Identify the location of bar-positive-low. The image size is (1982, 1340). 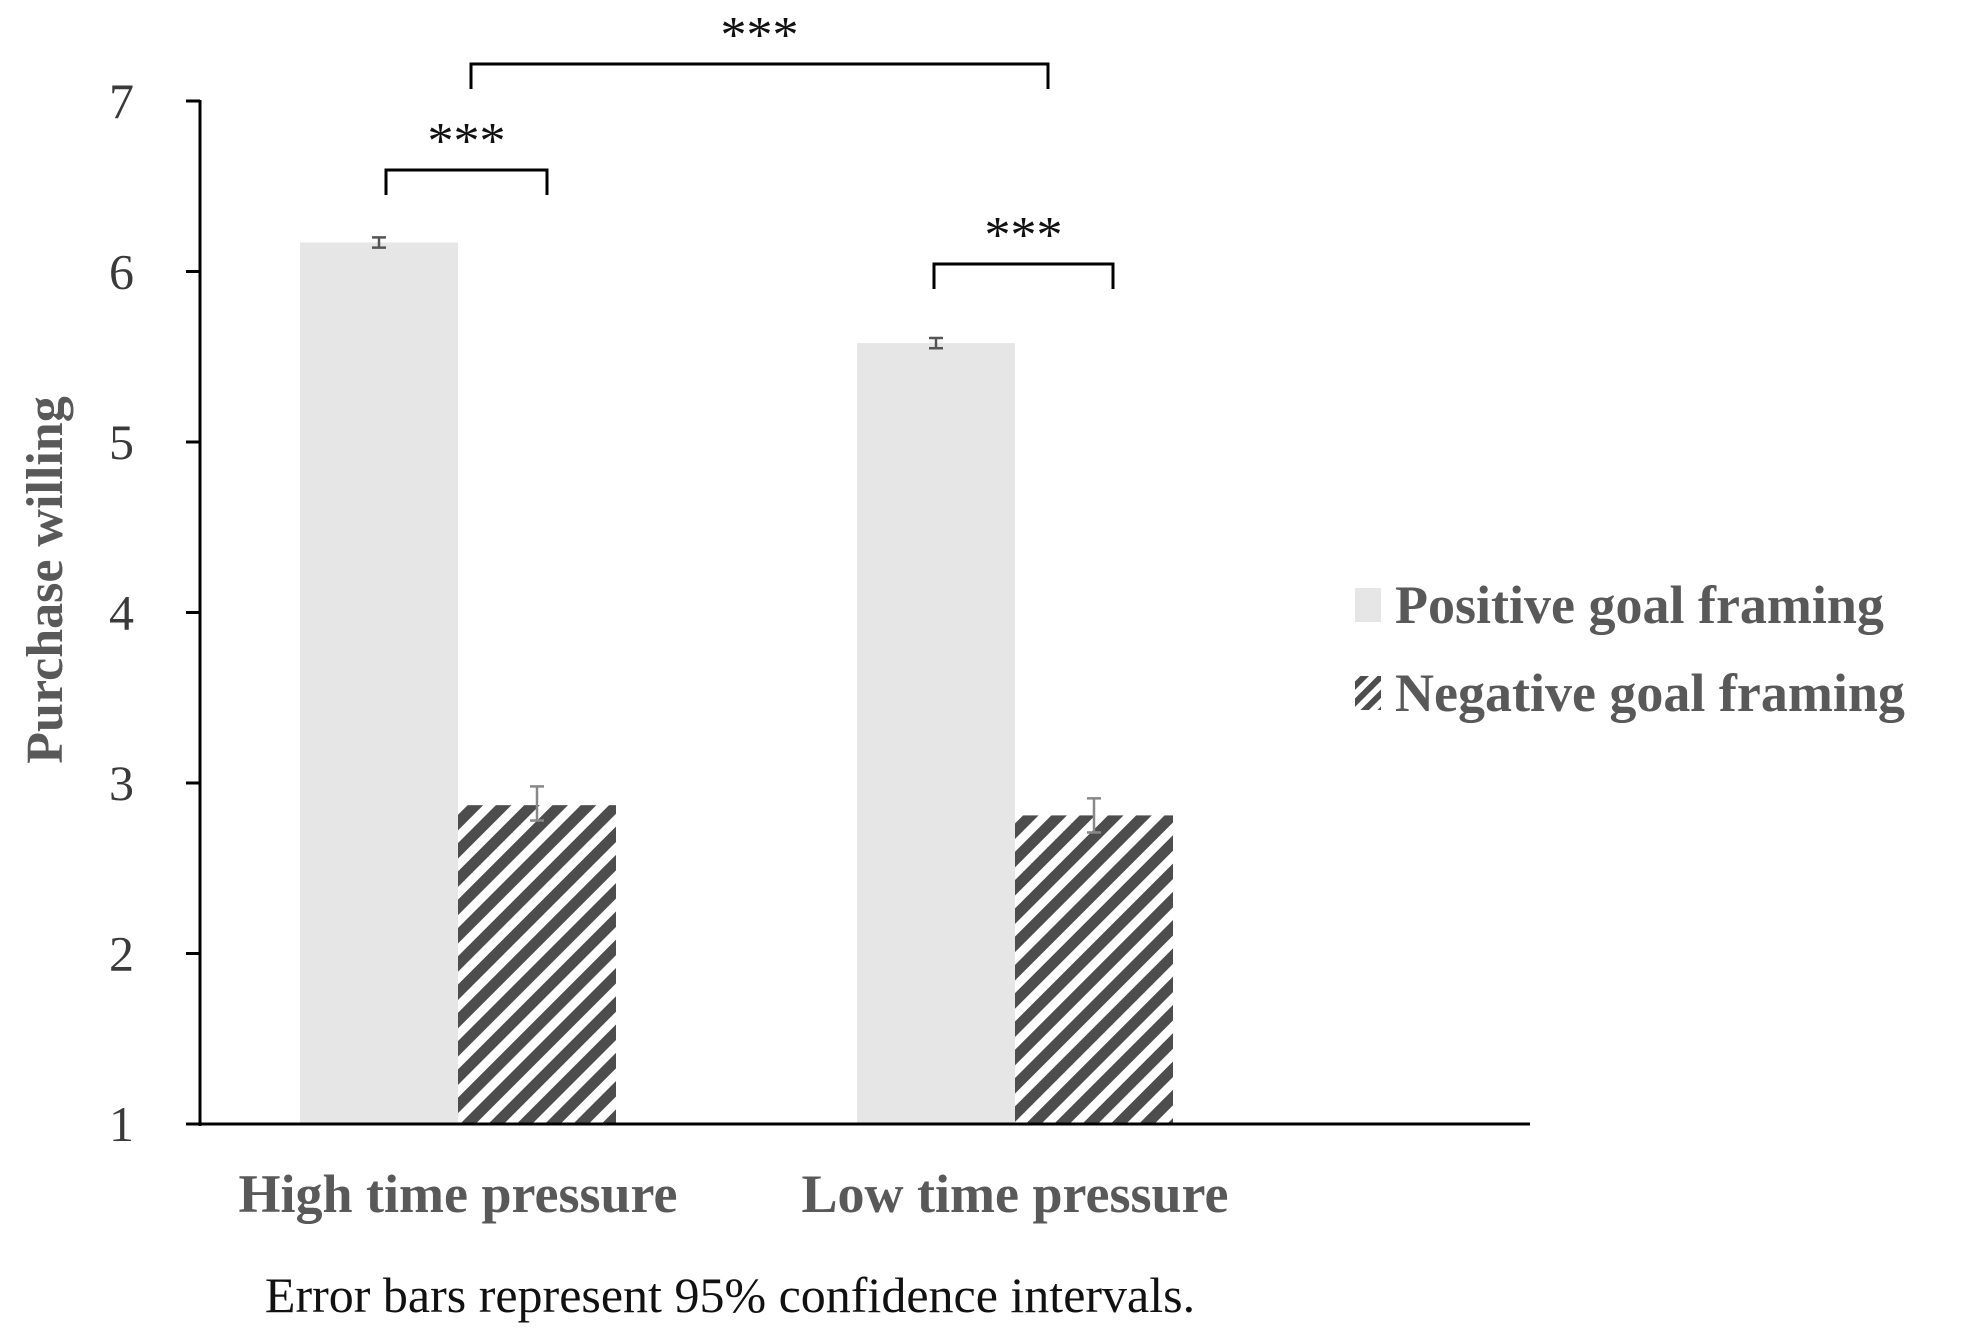
(936, 733).